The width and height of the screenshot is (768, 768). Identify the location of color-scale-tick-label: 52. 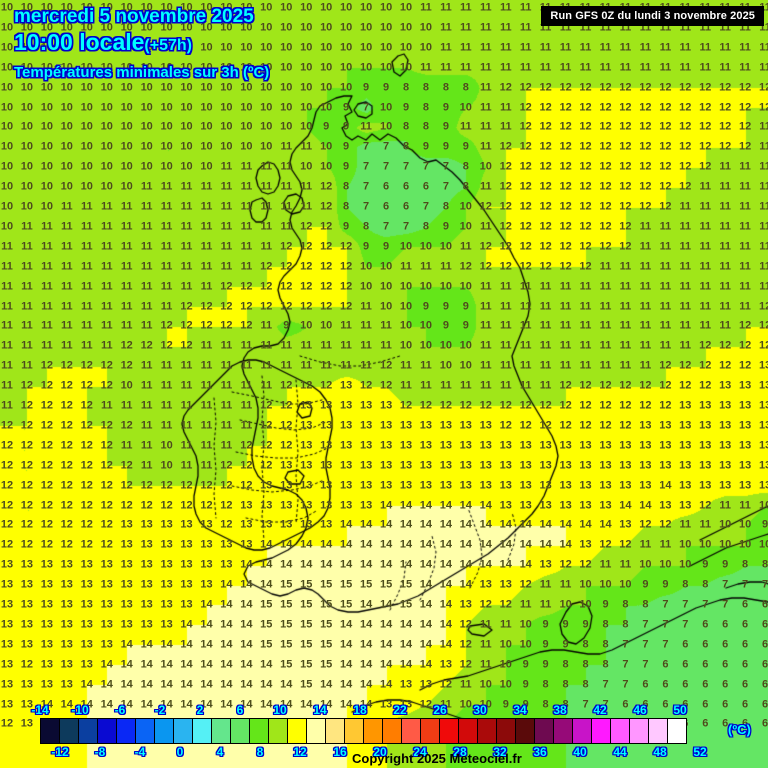
(700, 752).